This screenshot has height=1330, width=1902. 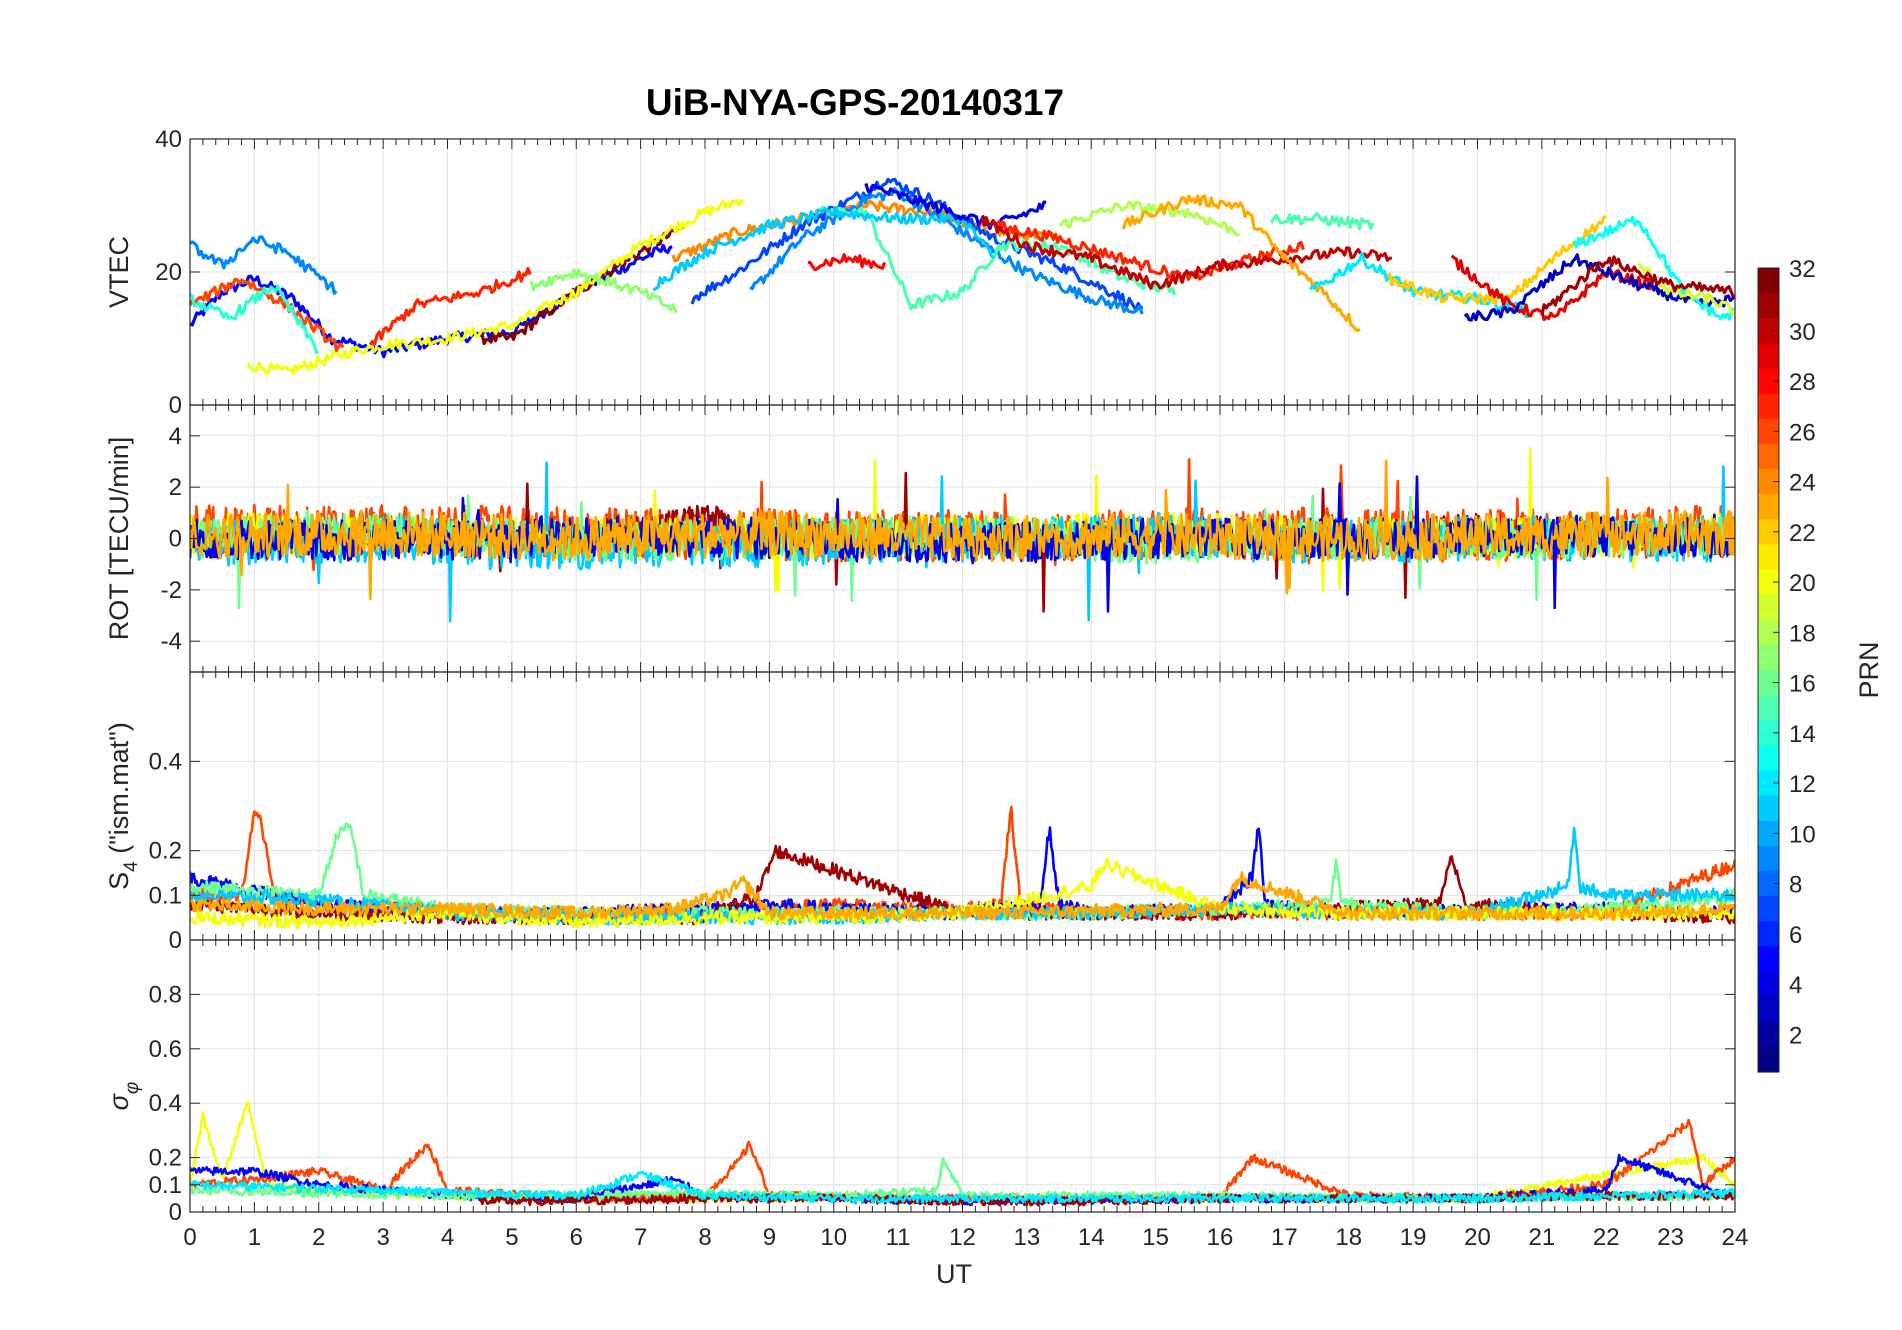 What do you see at coordinates (855, 102) in the screenshot?
I see `chart-title: UiB-NYA-GPS-20140317` at bounding box center [855, 102].